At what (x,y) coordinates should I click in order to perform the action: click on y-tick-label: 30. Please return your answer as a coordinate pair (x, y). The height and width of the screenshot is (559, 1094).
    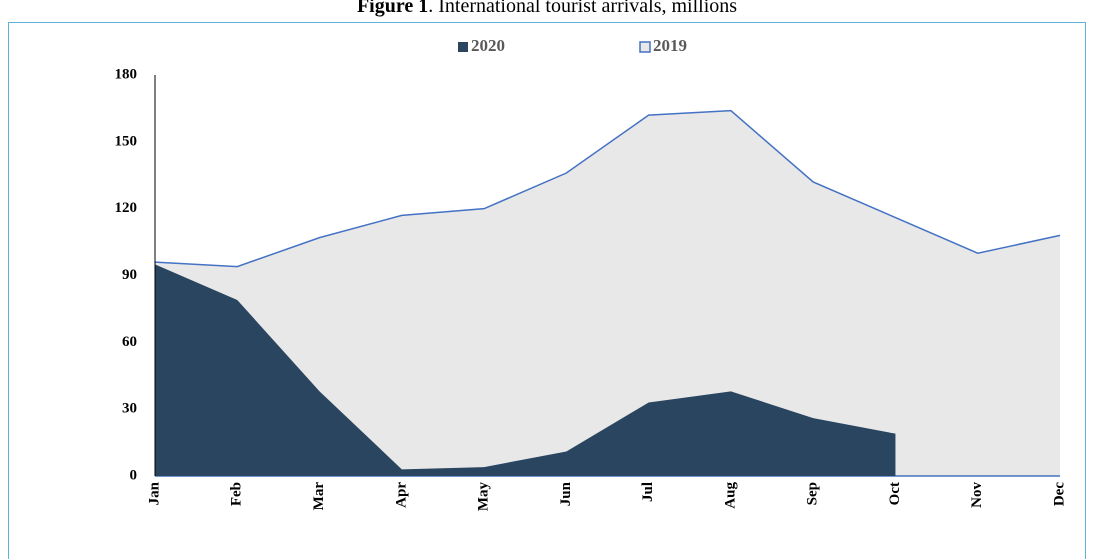
    Looking at the image, I should click on (129, 409).